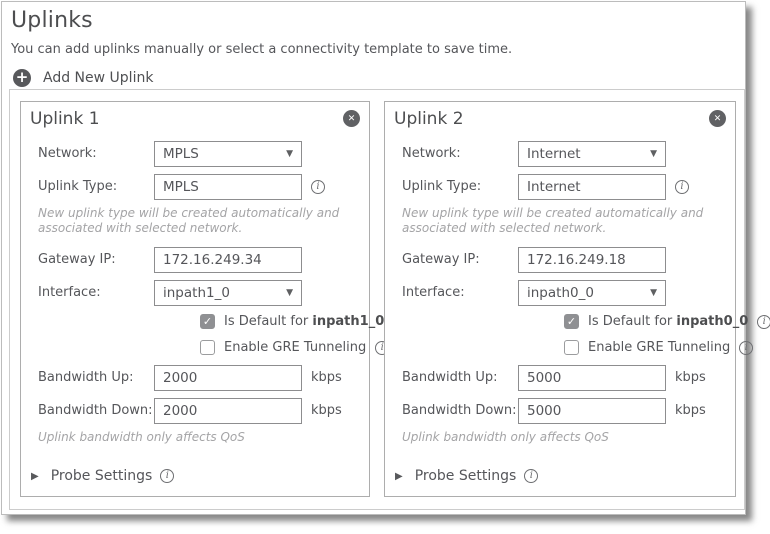 The image size is (770, 534). What do you see at coordinates (52, 20) in the screenshot?
I see `page-title: Uplinks` at bounding box center [52, 20].